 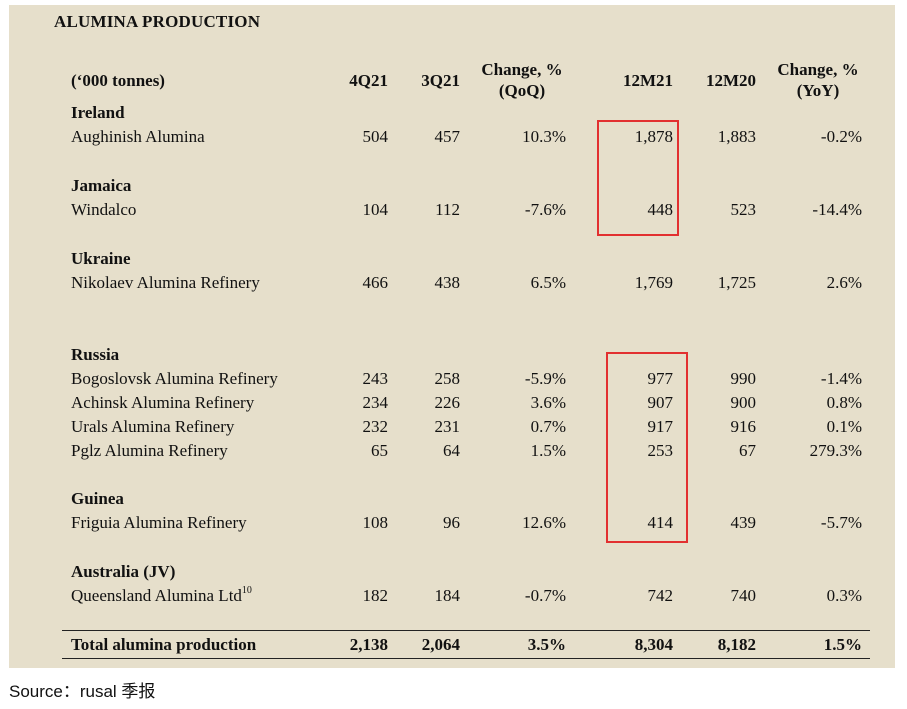 What do you see at coordinates (653, 136) in the screenshot?
I see `cell-12m21: 1,878` at bounding box center [653, 136].